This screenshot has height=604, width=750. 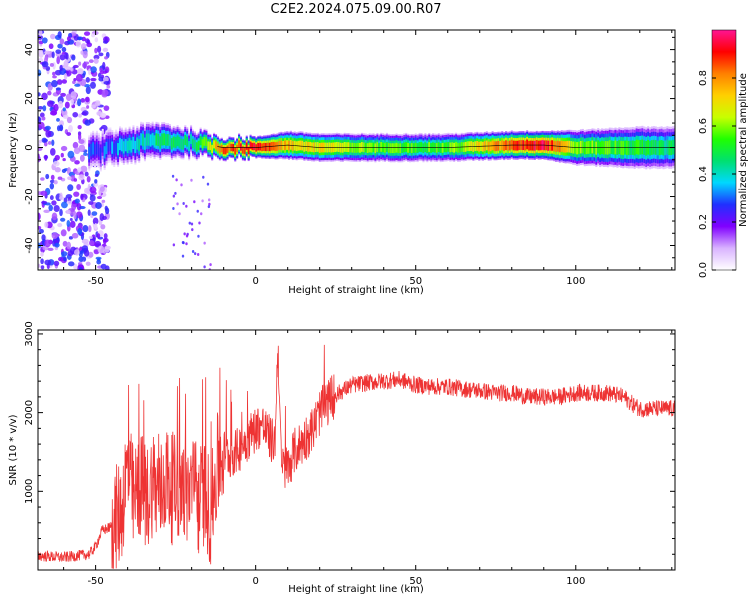 I want to click on snr-x-tick-label: 100, so click(x=575, y=581).